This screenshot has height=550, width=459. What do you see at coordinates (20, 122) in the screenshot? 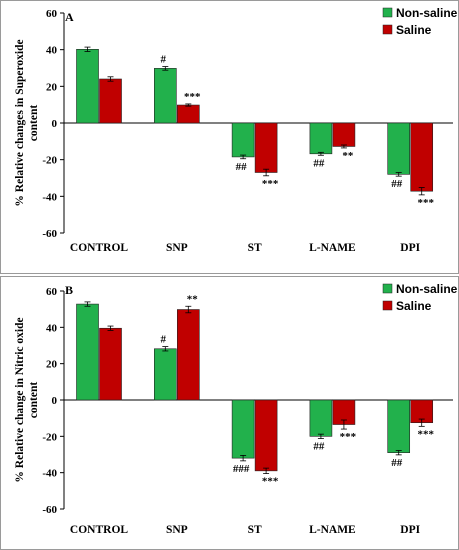
I see `y-axis-label-line: % Relative changes in Superoxide` at bounding box center [20, 122].